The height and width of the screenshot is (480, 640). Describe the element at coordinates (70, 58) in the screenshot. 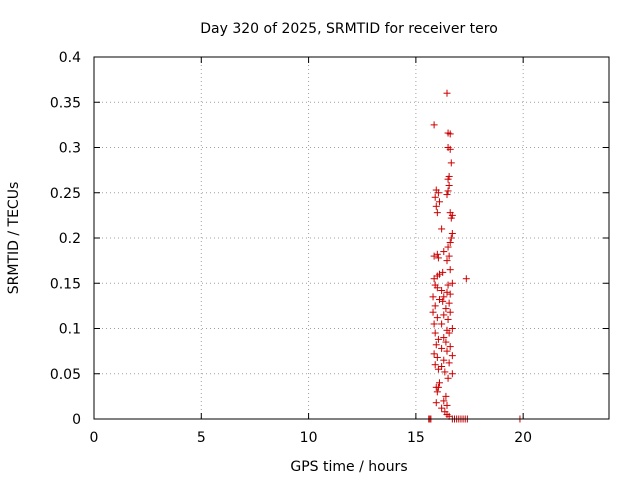

I see `y-tick-label: 0.4` at that location.